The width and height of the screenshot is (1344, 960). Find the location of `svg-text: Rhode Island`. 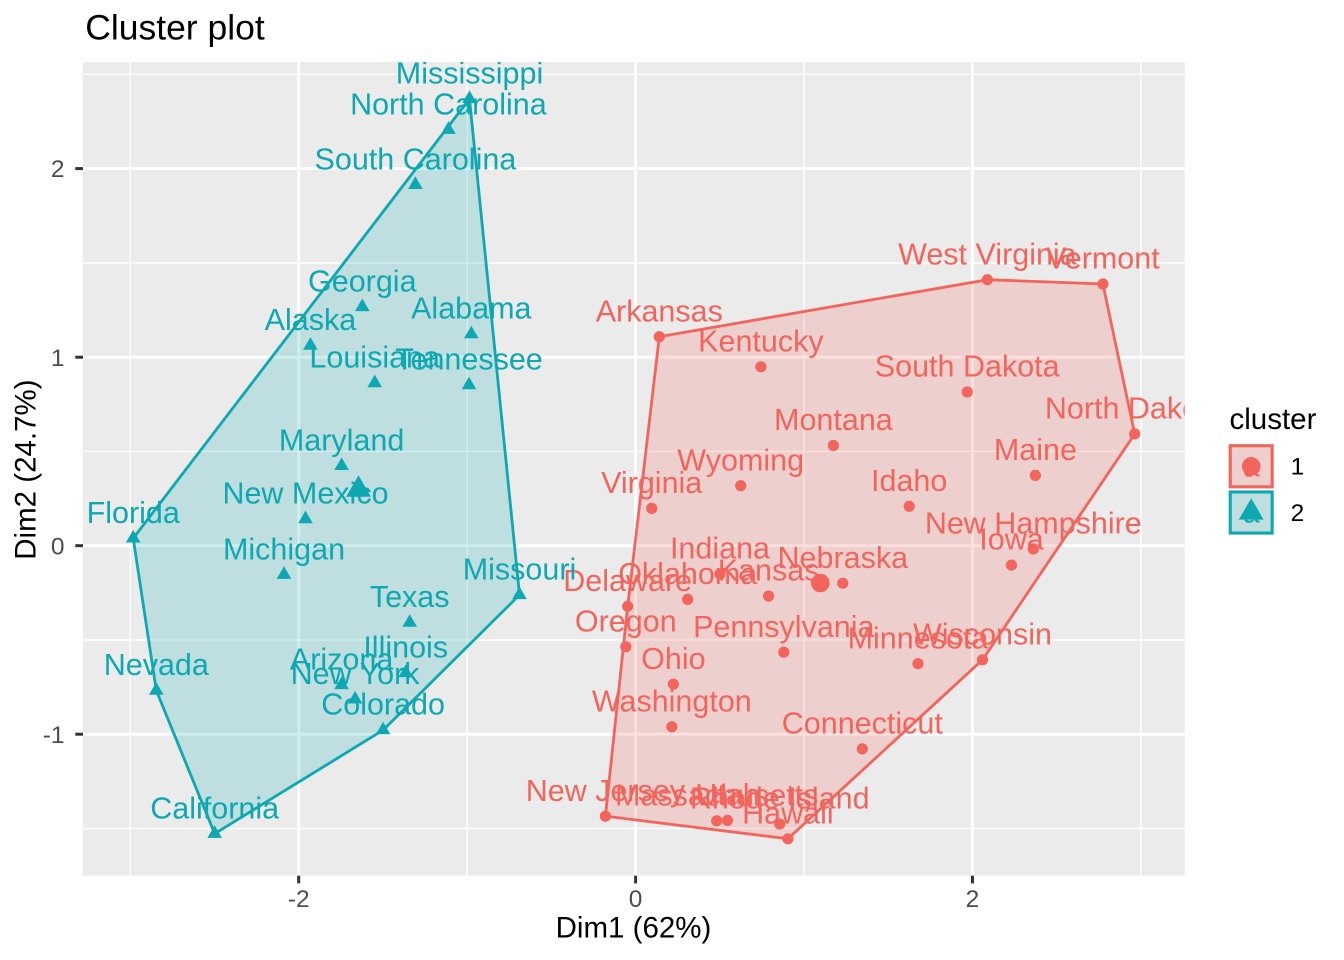

svg-text: Rhode Island is located at coordinates (780, 799).